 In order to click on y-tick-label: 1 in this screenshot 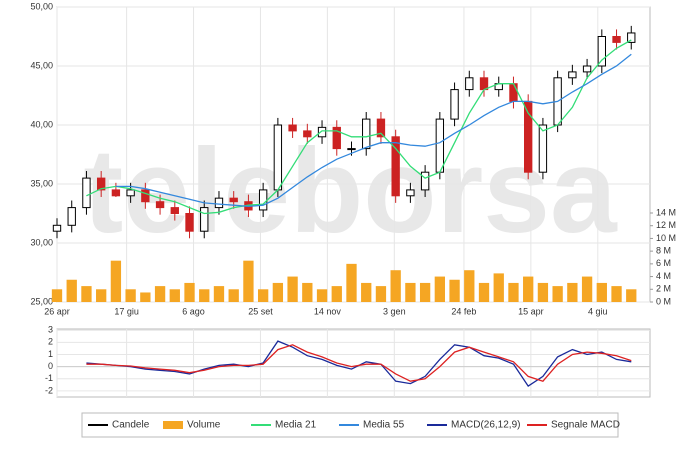, I will do `click(50, 354)`.